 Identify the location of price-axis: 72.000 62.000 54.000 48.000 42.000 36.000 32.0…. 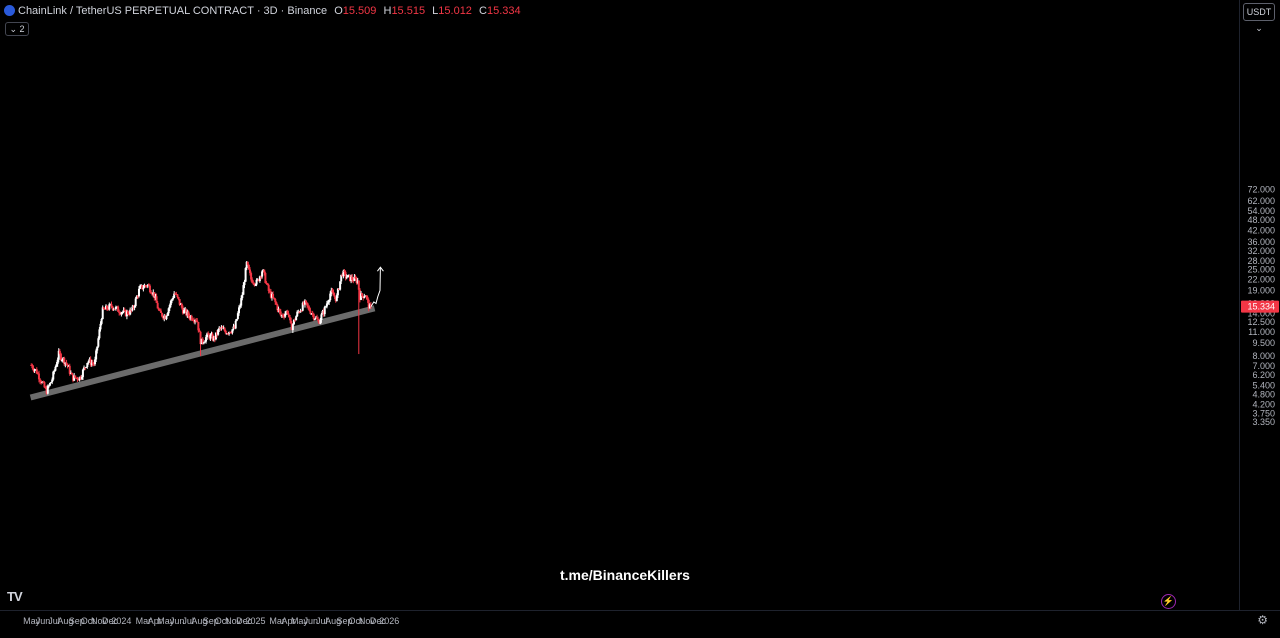
(1259, 305).